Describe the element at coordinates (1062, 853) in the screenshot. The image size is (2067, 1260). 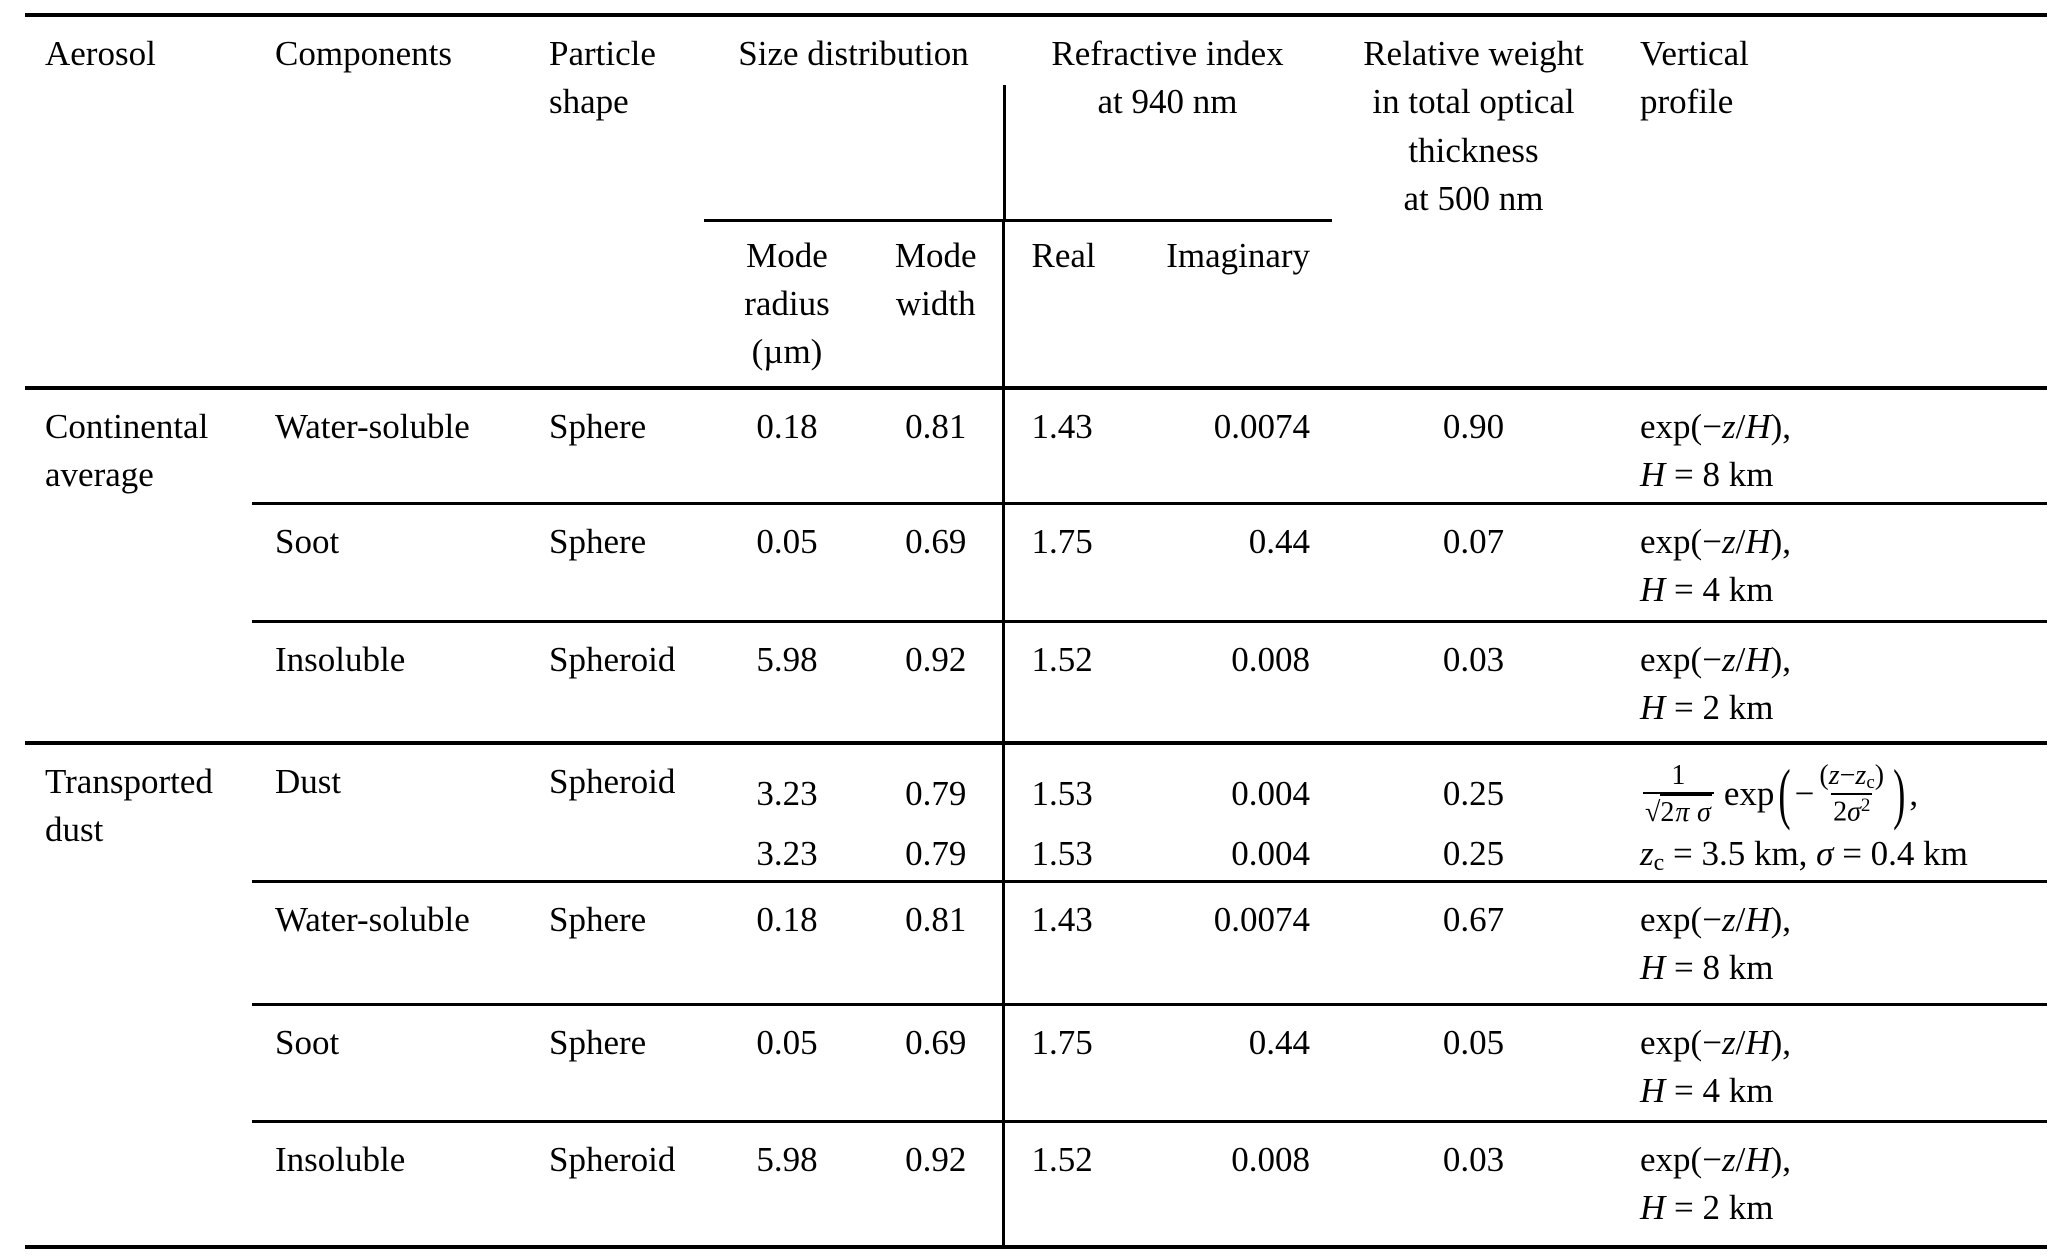
I see `real-mode2: 1.53` at that location.